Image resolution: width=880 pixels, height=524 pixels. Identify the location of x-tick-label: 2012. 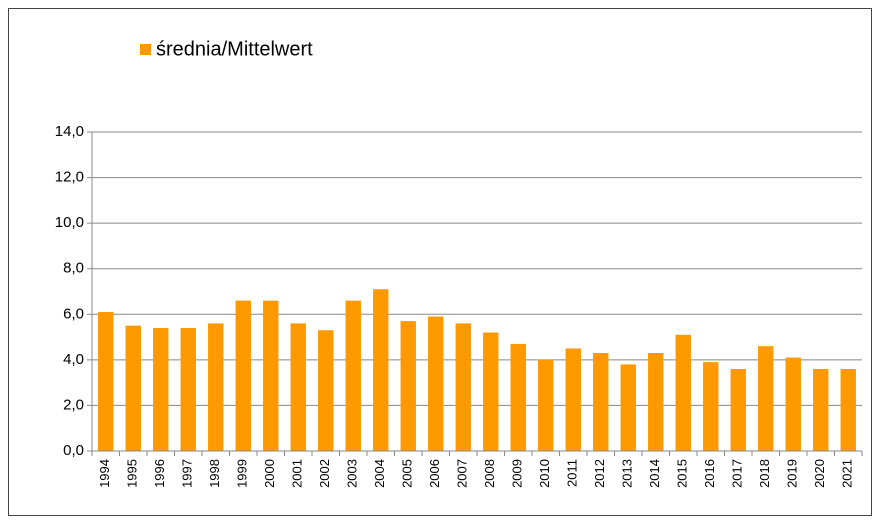
(599, 473).